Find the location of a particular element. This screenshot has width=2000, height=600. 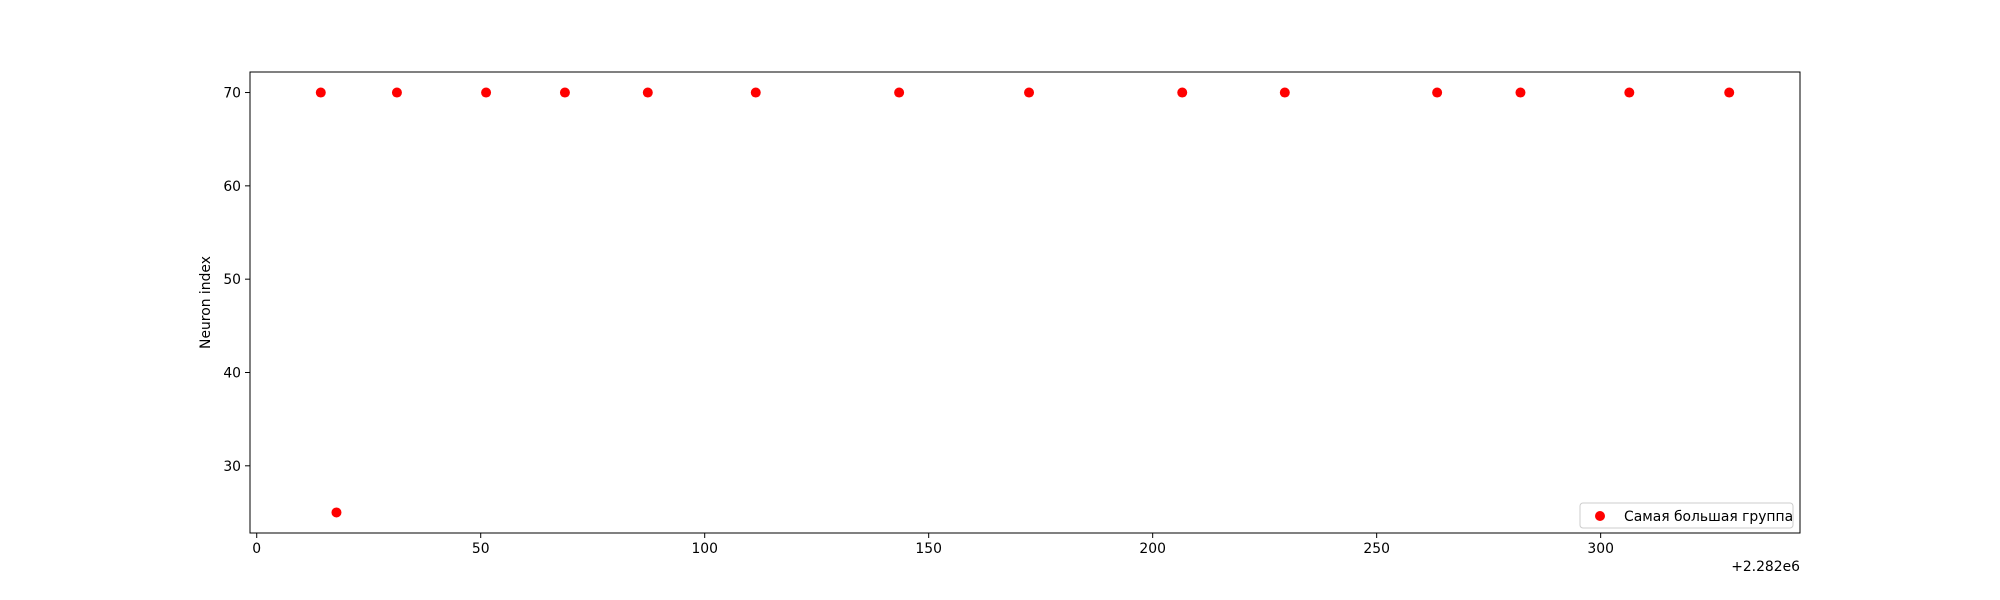

y-tick-label: 50 is located at coordinates (232, 280).